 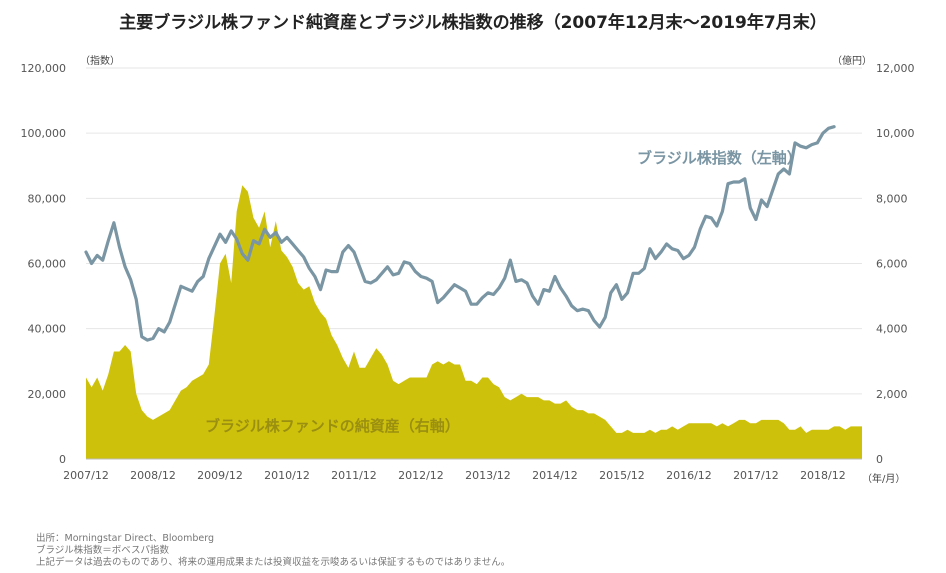 What do you see at coordinates (852, 60) in the screenshot?
I see `right-axis-unit: （億円）` at bounding box center [852, 60].